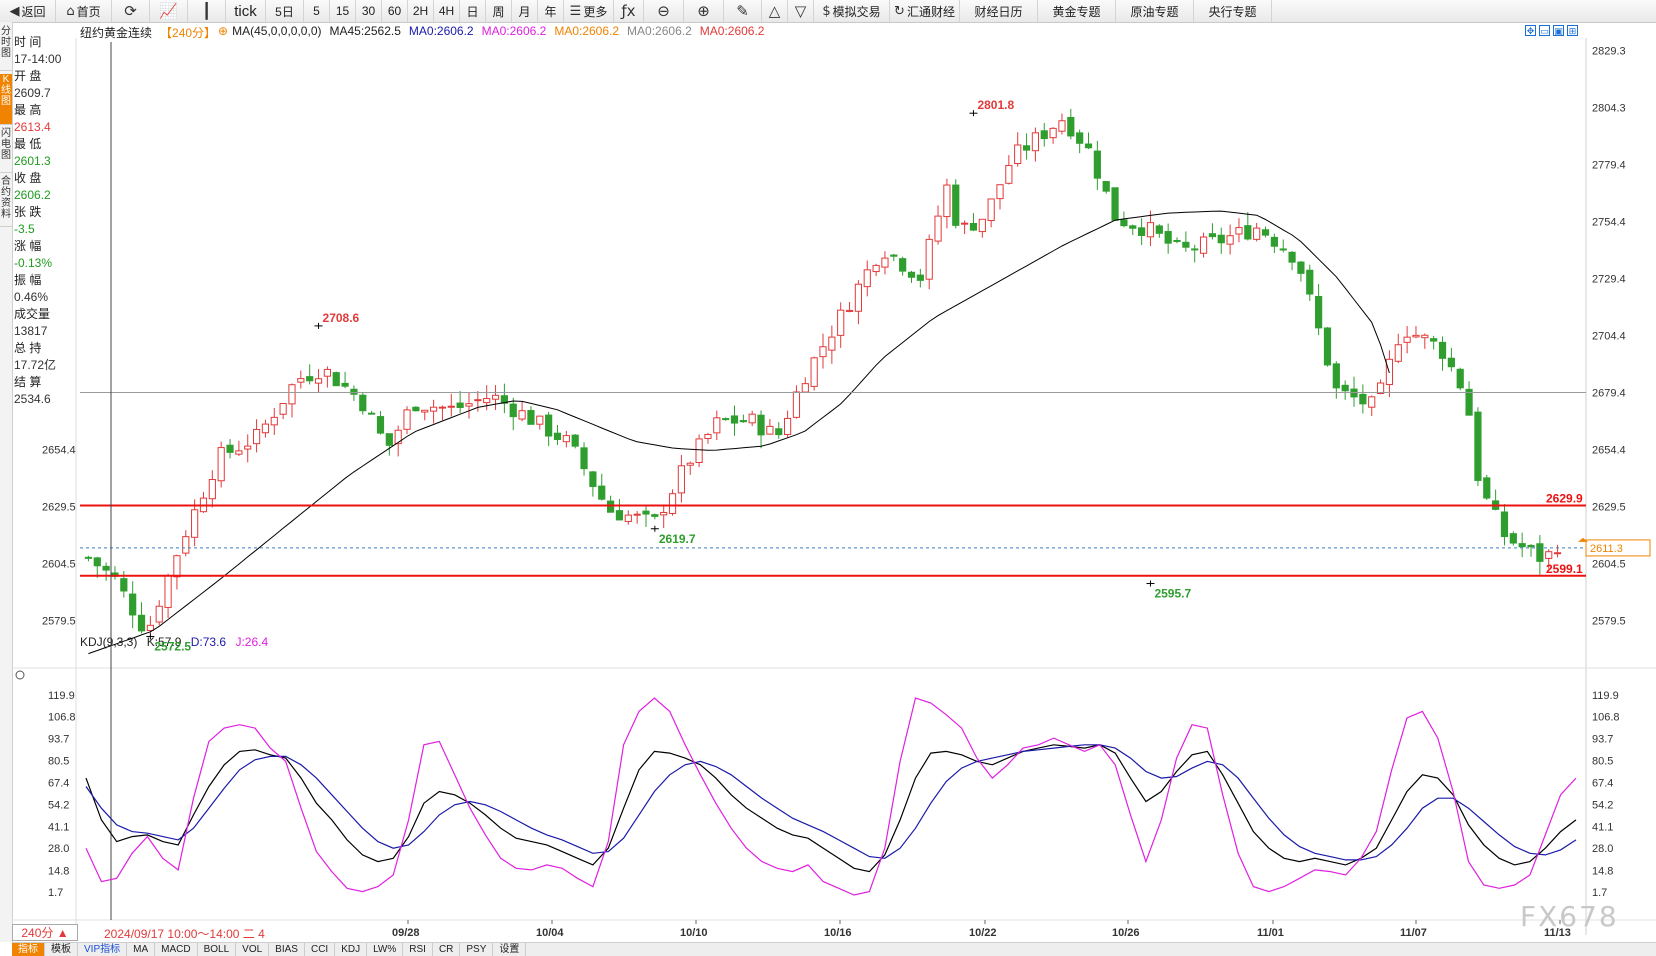  Describe the element at coordinates (253, 949) in the screenshot. I see `indicator-tab-6: VOL` at that location.